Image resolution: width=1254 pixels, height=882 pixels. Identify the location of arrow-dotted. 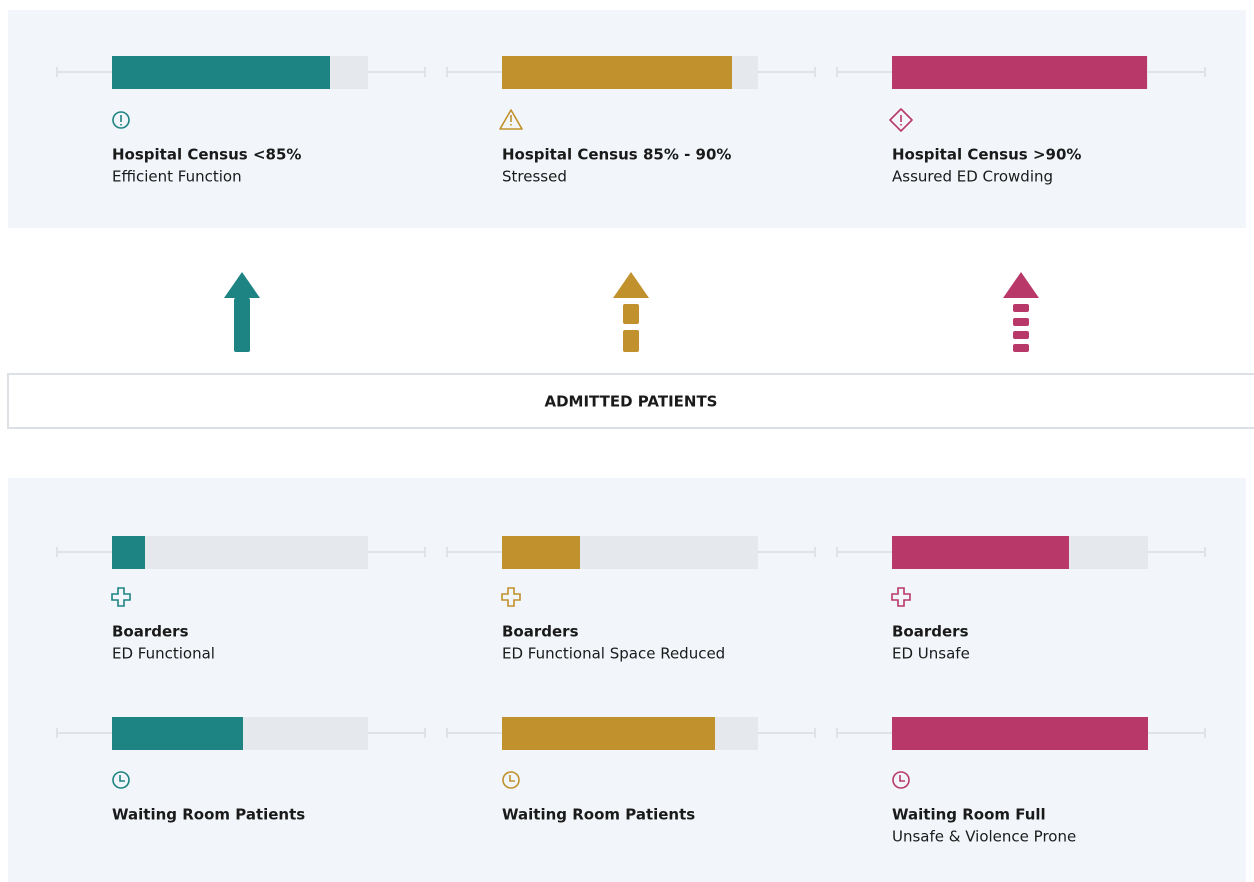
(1021, 312).